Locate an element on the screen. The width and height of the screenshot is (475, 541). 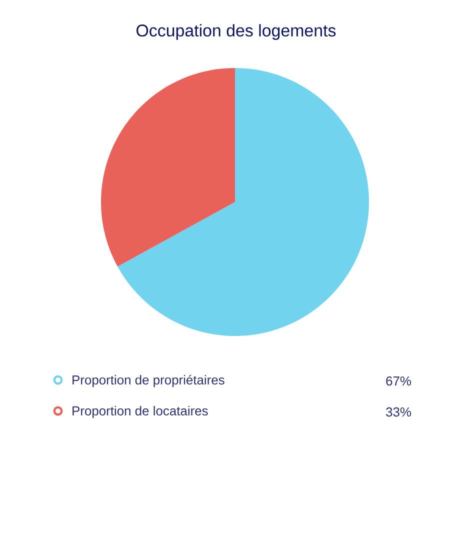
legend-label: Proportion de locataires is located at coordinates (140, 412).